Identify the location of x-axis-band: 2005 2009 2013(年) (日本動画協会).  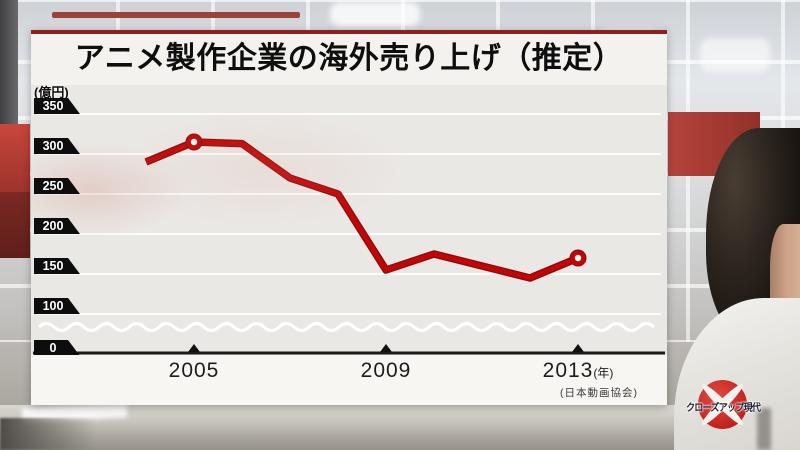
(349, 380).